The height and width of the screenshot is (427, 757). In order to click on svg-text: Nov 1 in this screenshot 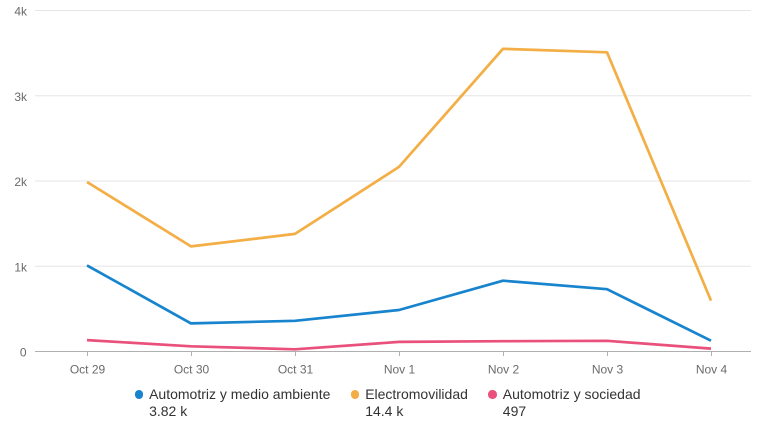, I will do `click(400, 369)`.